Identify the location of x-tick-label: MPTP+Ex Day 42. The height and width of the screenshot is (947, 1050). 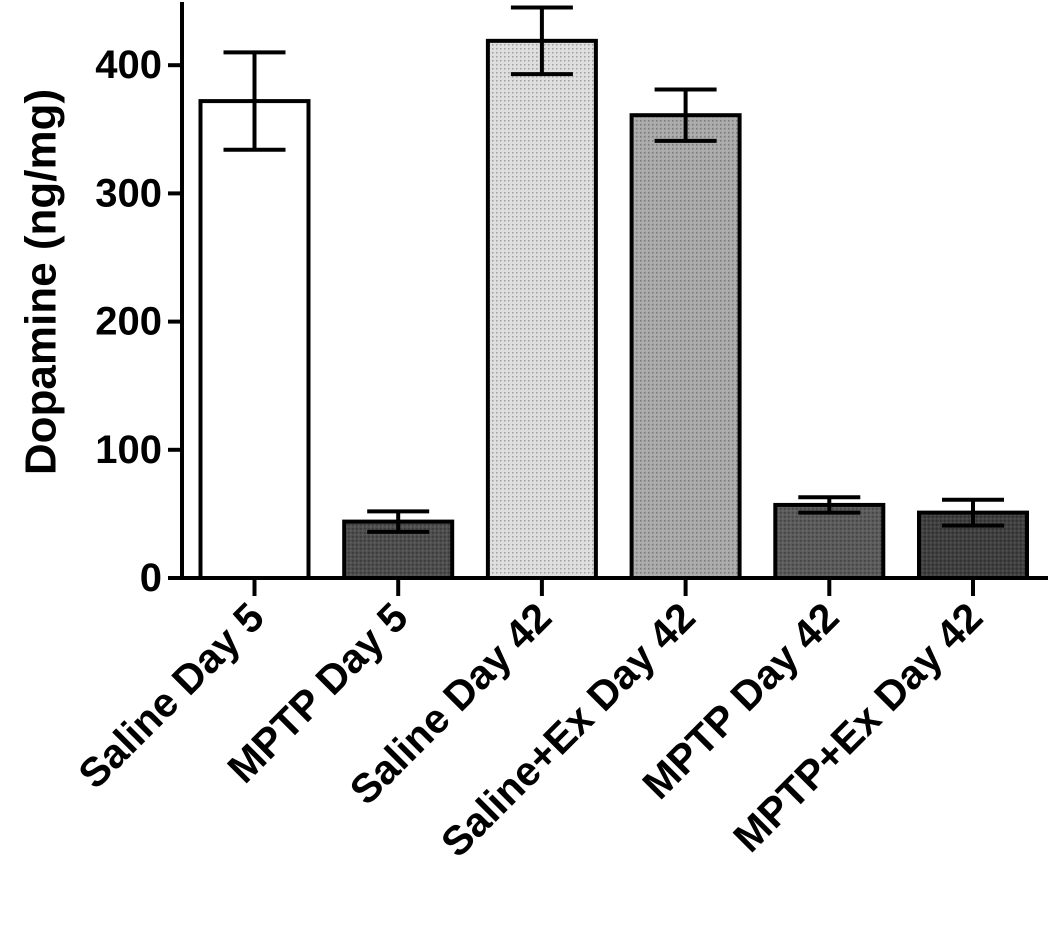
(857, 727).